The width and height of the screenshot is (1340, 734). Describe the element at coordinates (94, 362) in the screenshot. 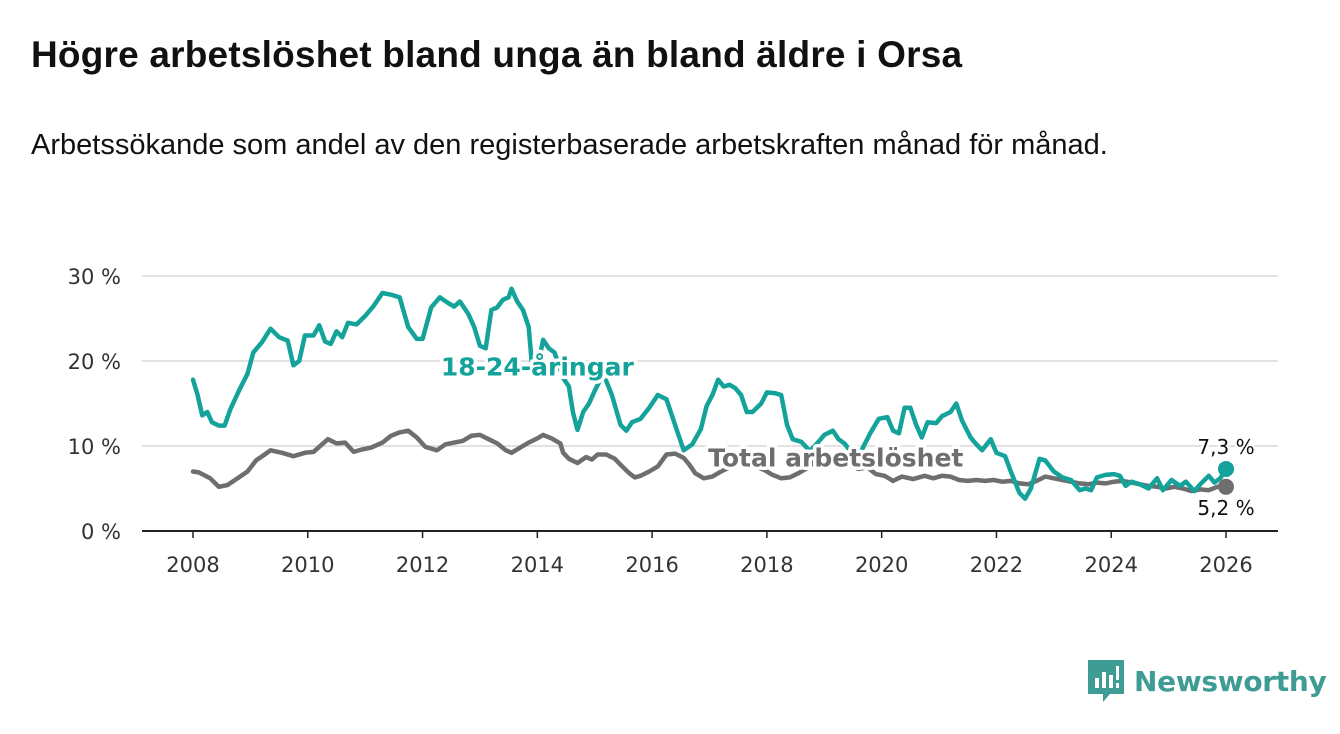

I see `y-tick-label: 20 %` at that location.